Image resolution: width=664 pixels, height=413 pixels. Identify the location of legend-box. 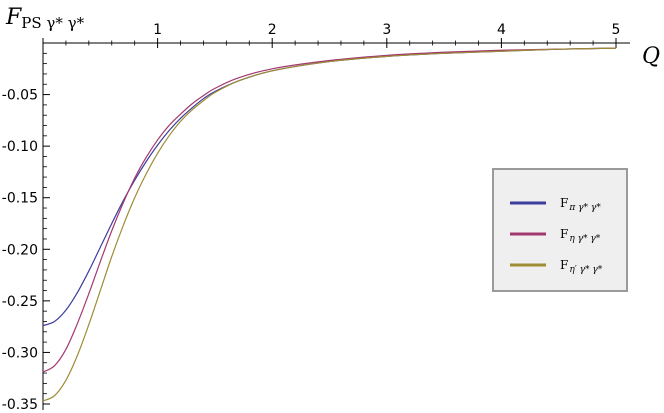
(560, 230).